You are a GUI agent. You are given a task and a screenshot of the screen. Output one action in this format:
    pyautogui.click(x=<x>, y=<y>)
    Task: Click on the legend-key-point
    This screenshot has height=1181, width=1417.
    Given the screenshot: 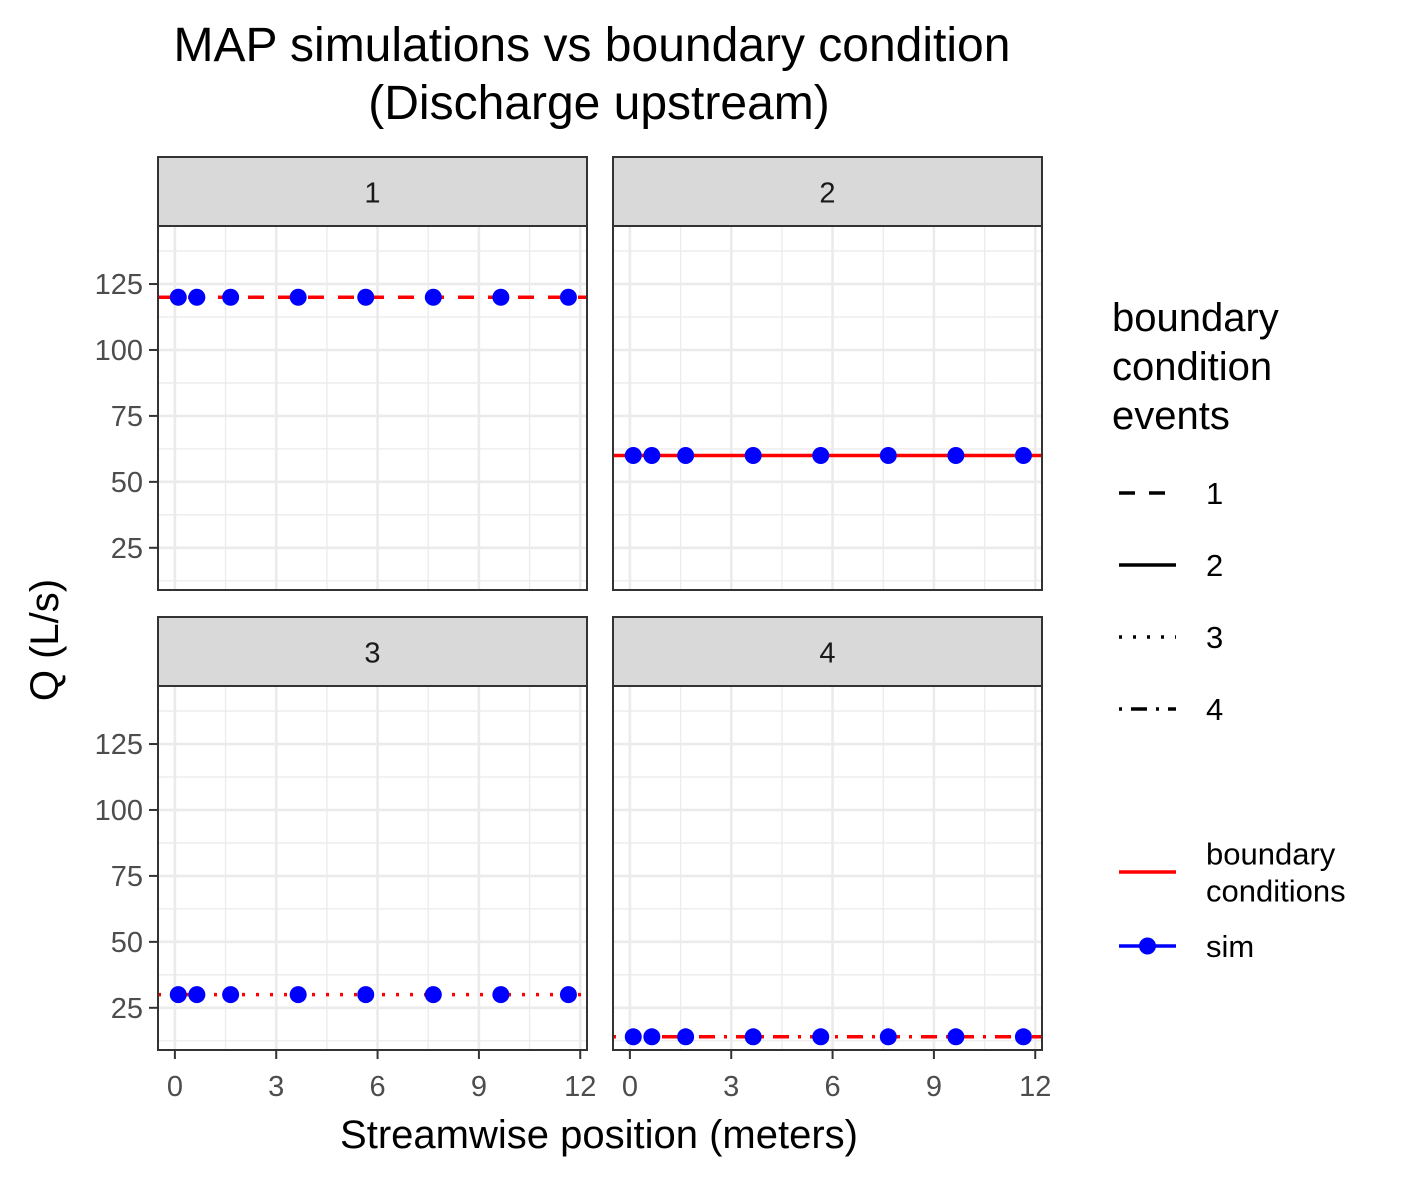 What is the action you would take?
    pyautogui.click(x=1147, y=946)
    